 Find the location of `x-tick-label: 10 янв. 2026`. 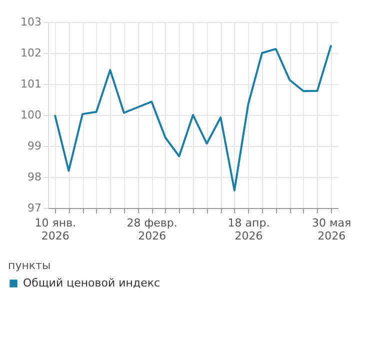

x-tick-label: 10 янв. 2026 is located at coordinates (55, 229).